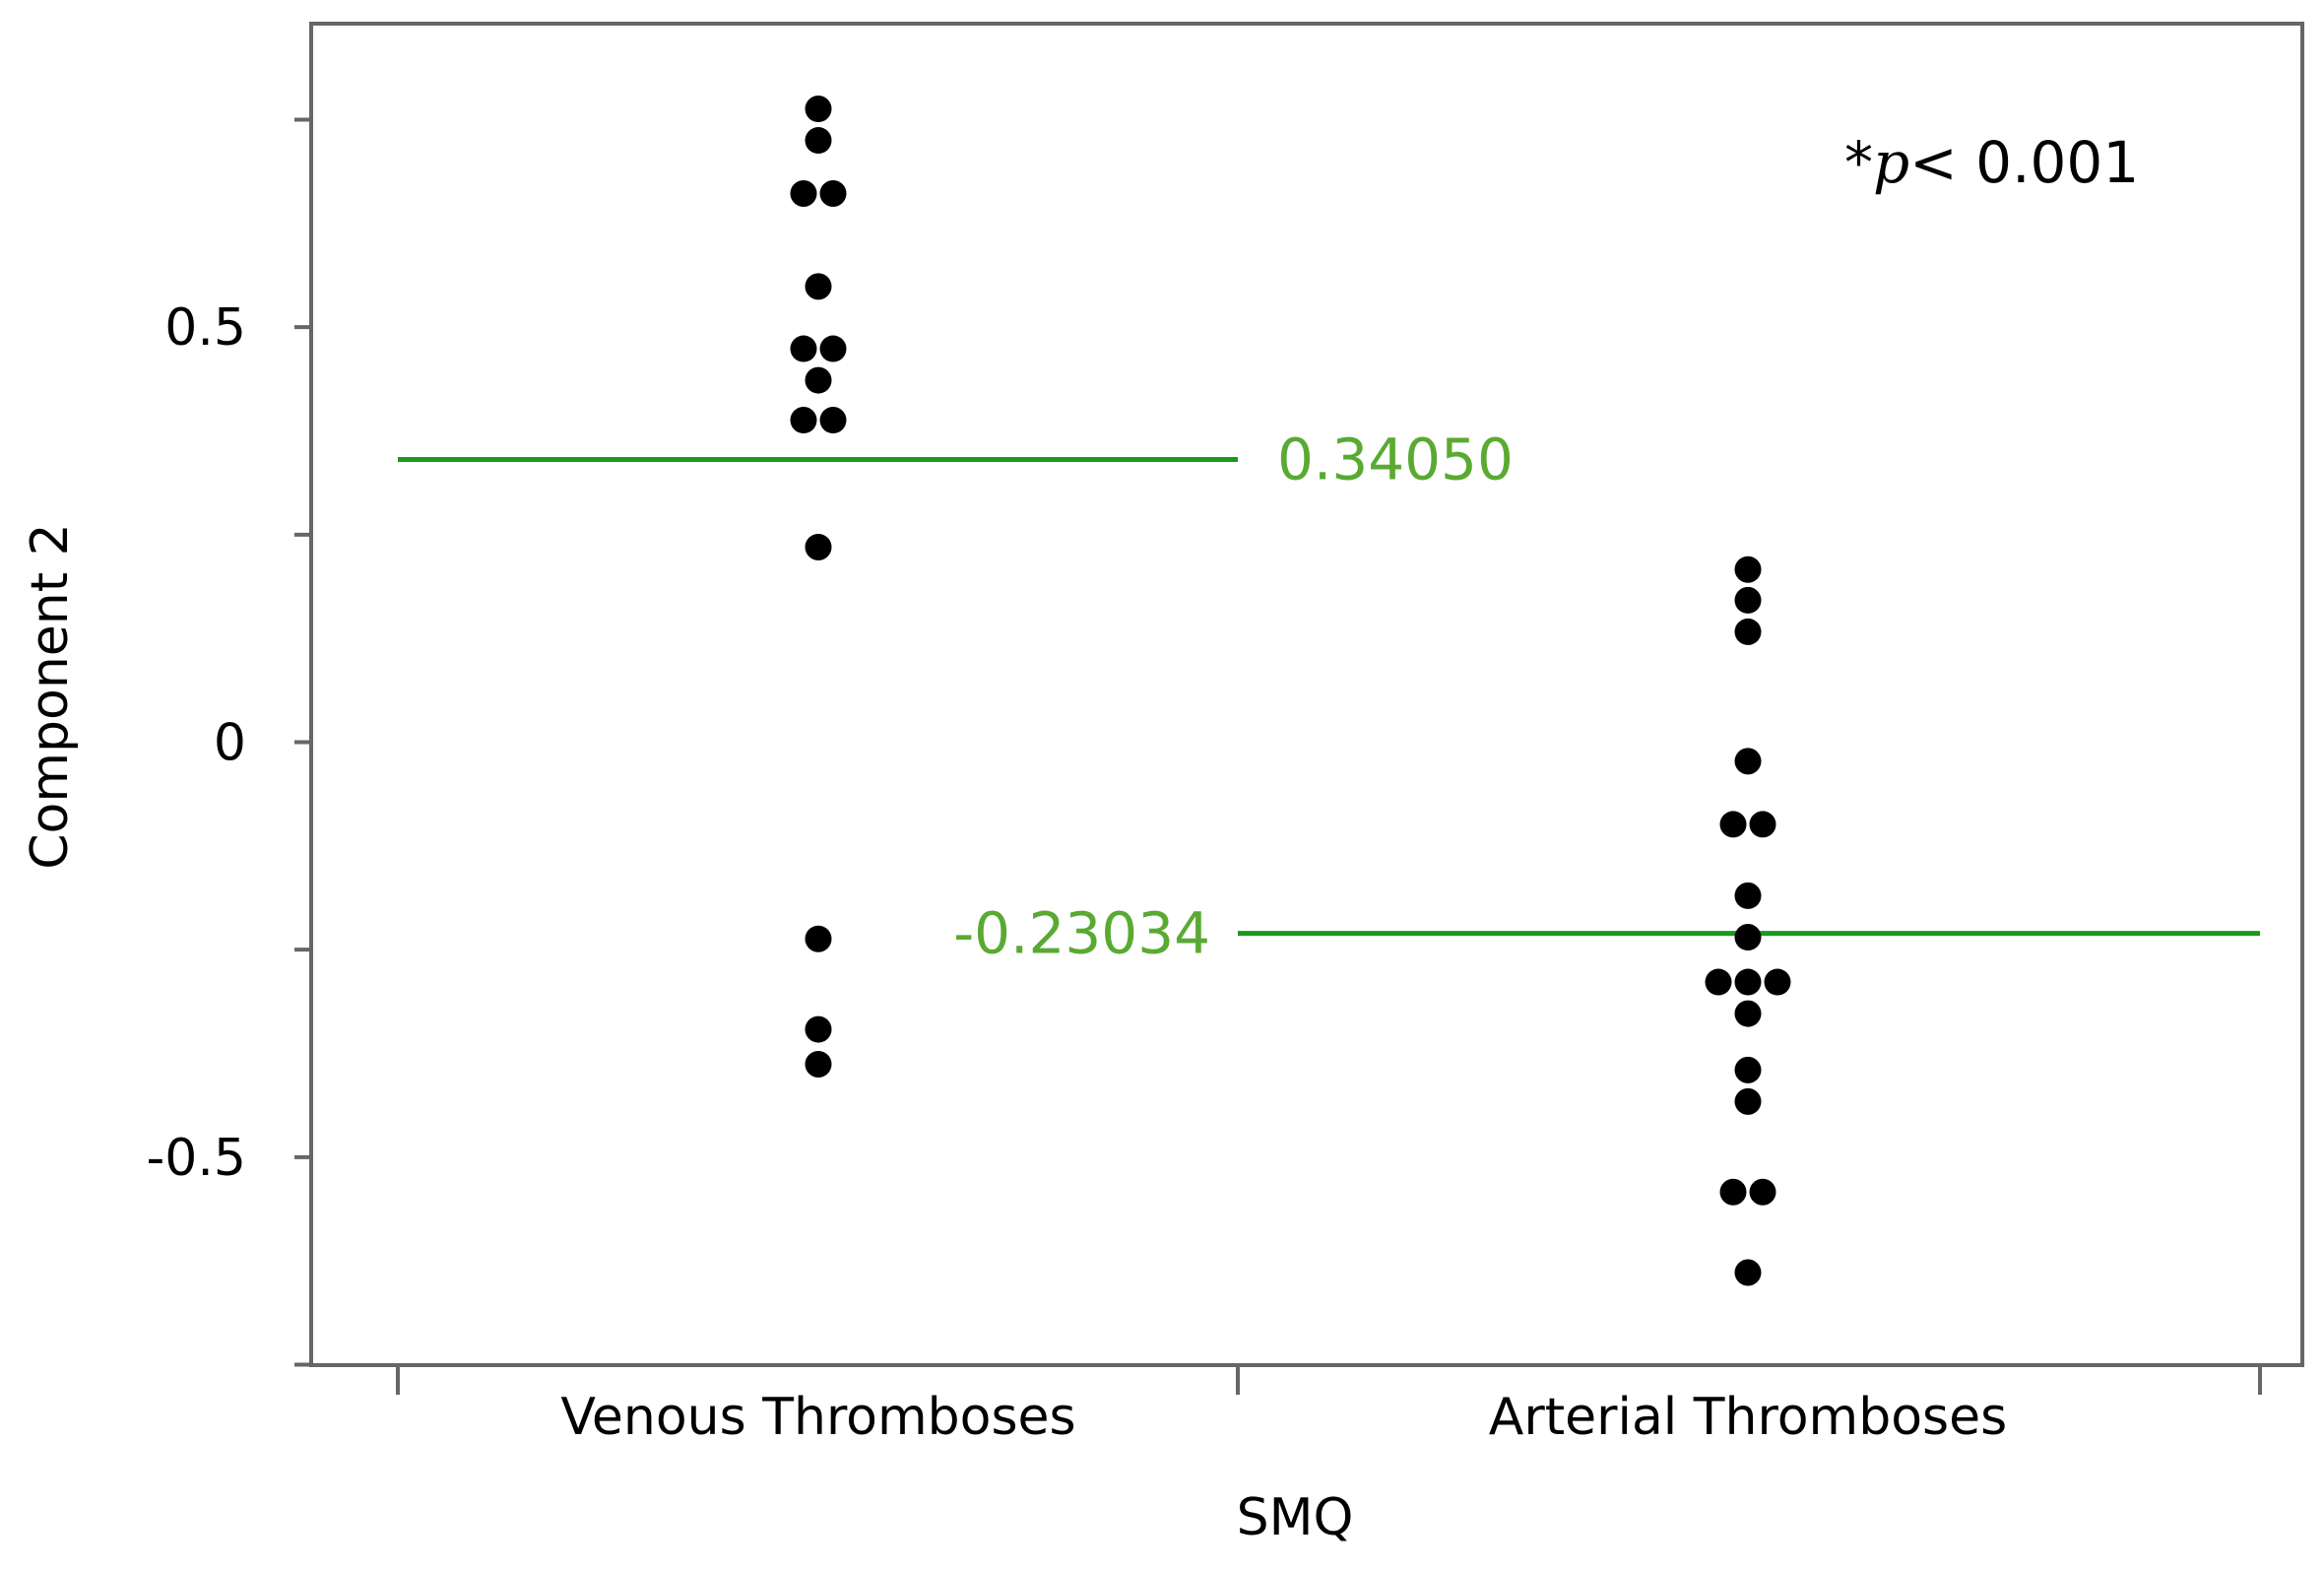 This screenshot has height=1571, width=2324. I want to click on p-star: *, so click(1859, 162).